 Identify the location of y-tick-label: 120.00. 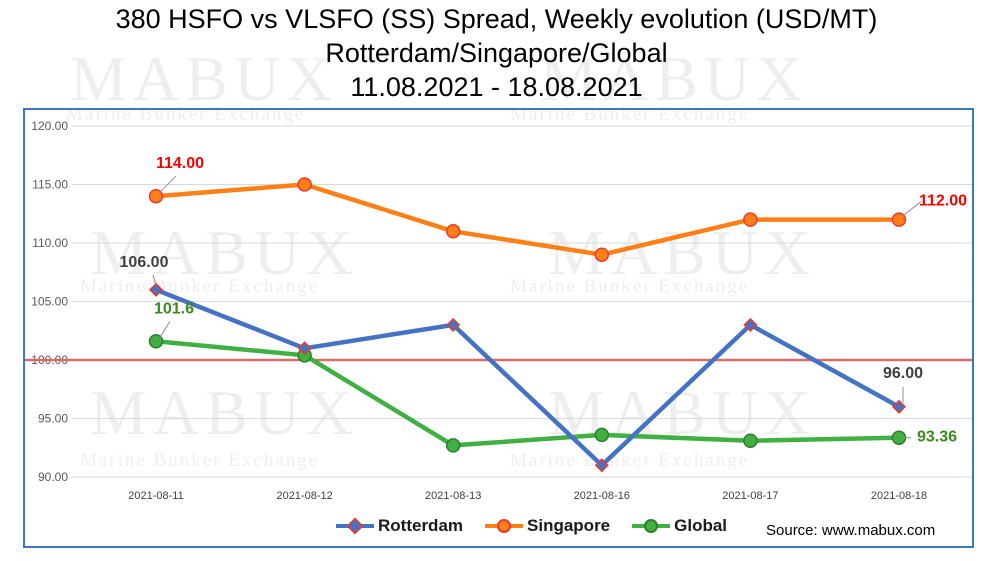
(49, 126).